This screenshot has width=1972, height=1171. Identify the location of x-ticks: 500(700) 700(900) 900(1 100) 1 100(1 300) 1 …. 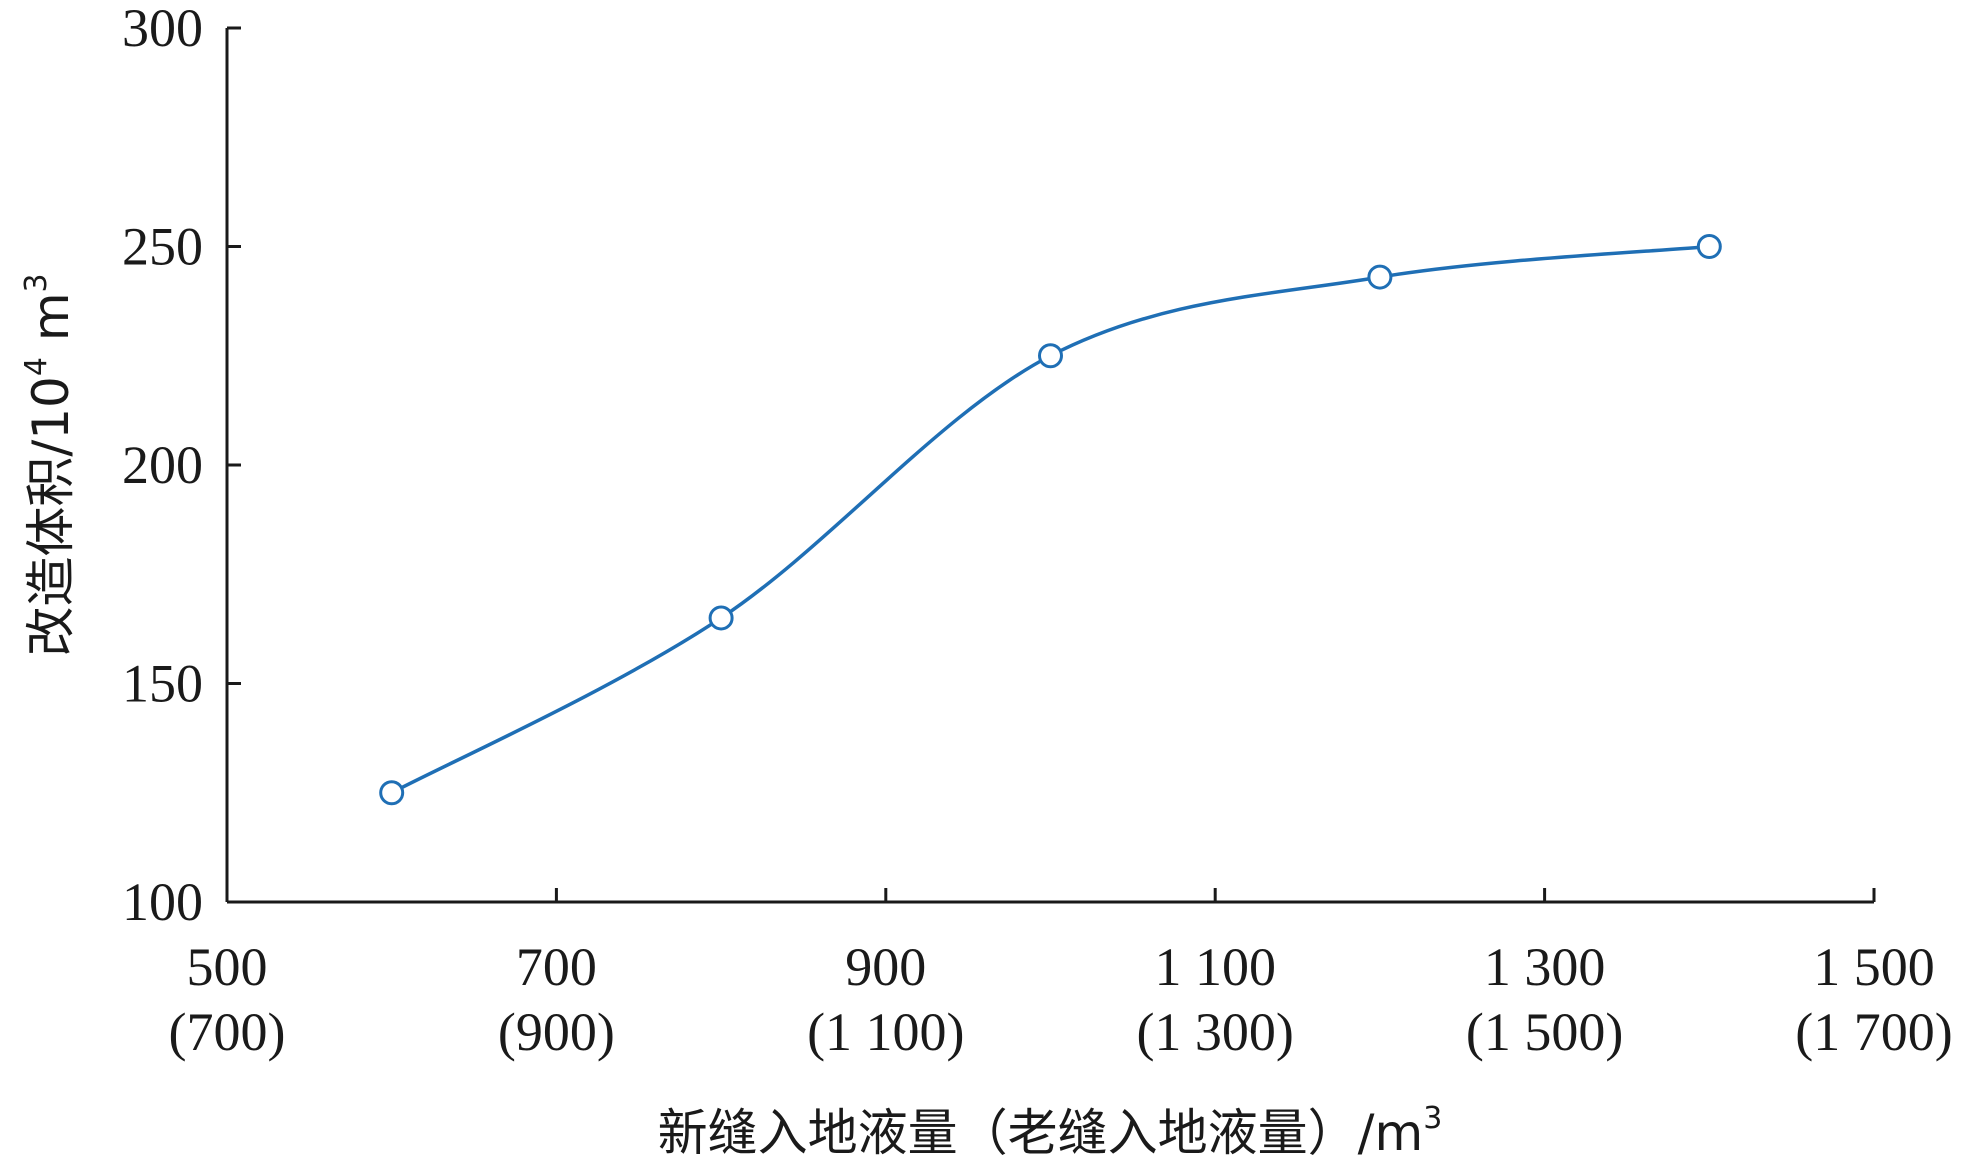
(1061, 975).